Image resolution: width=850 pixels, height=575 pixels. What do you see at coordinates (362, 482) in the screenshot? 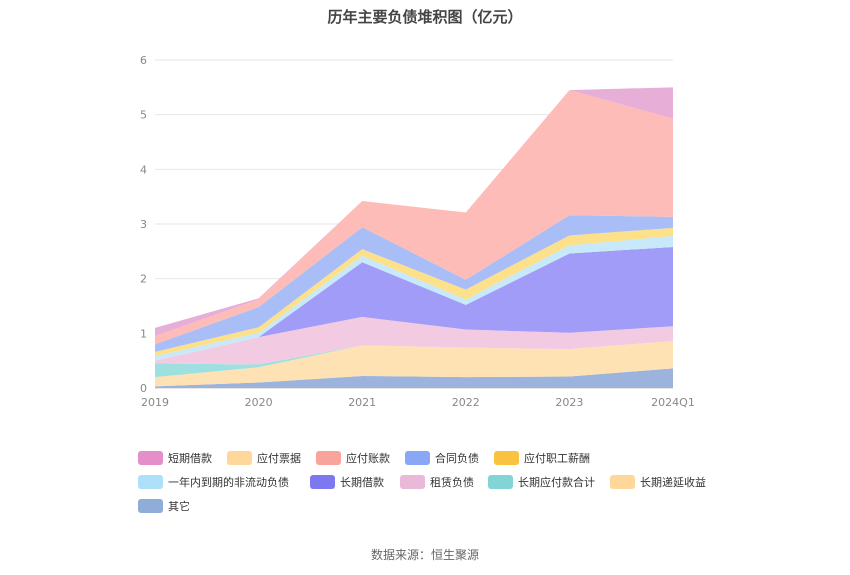
I see `legend-label: 长期借款` at bounding box center [362, 482].